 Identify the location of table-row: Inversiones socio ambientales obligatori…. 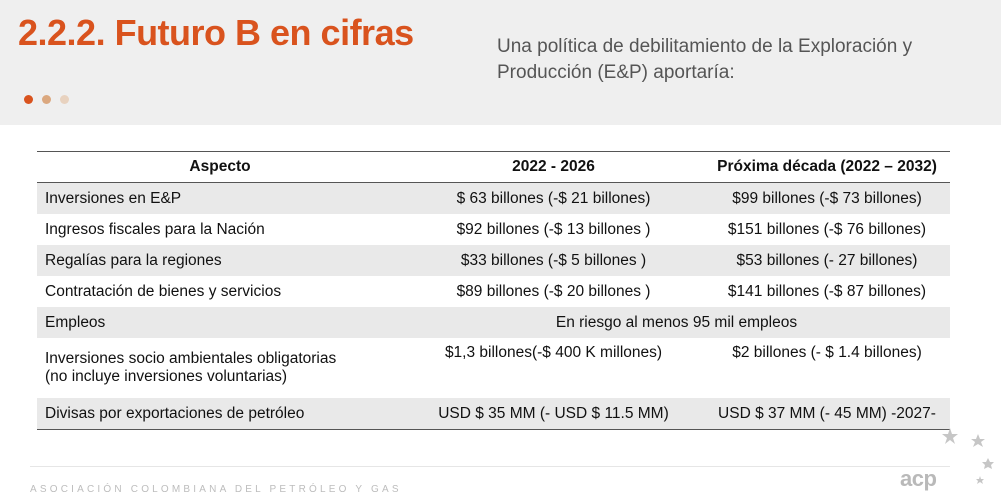
(493, 368).